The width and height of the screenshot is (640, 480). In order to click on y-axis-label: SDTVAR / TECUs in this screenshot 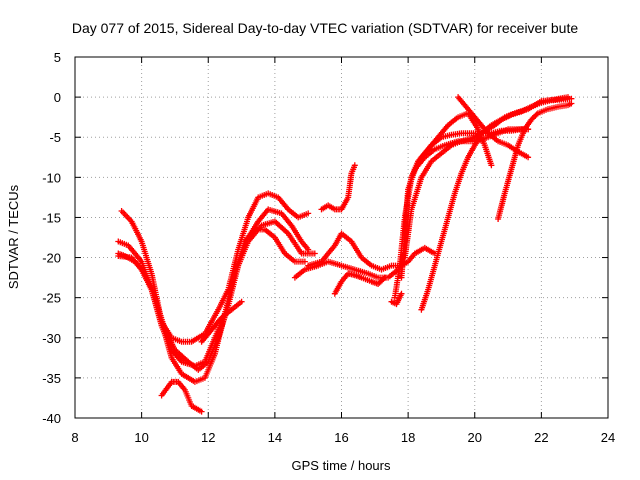, I will do `click(13, 236)`.